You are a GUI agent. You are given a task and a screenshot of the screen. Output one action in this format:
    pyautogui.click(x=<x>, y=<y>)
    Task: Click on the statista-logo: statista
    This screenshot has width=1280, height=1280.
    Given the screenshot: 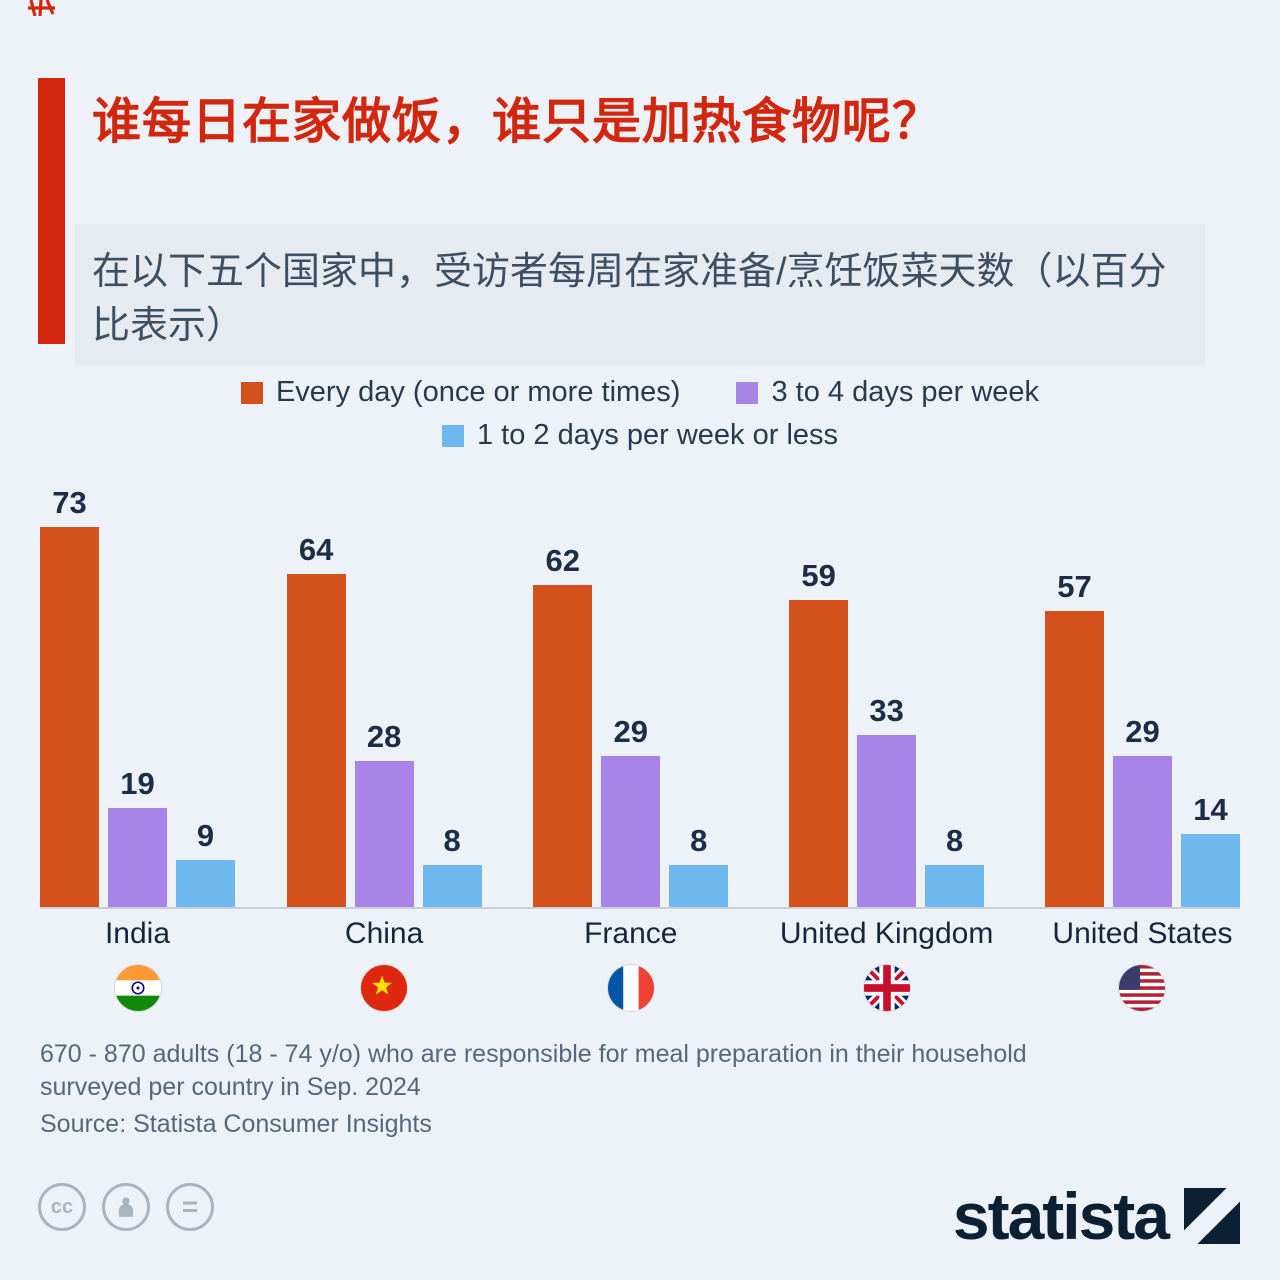 What is the action you would take?
    pyautogui.click(x=1096, y=1216)
    